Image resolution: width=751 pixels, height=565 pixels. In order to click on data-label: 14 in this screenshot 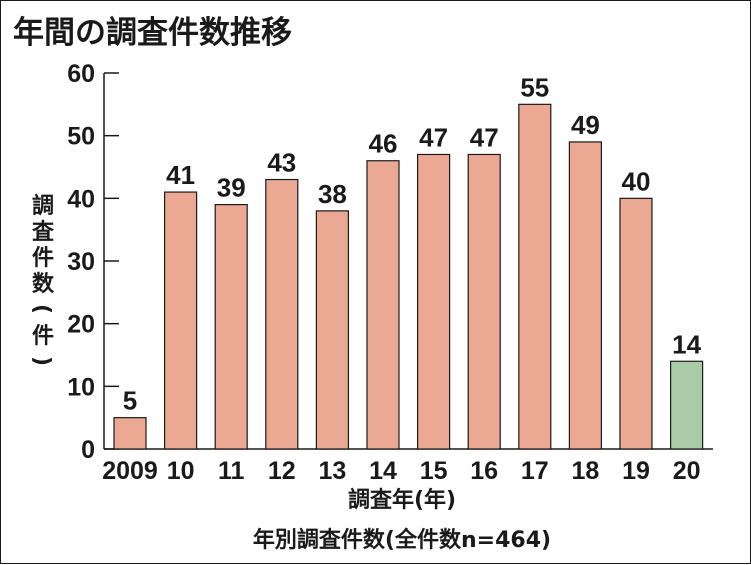, I will do `click(686, 344)`.